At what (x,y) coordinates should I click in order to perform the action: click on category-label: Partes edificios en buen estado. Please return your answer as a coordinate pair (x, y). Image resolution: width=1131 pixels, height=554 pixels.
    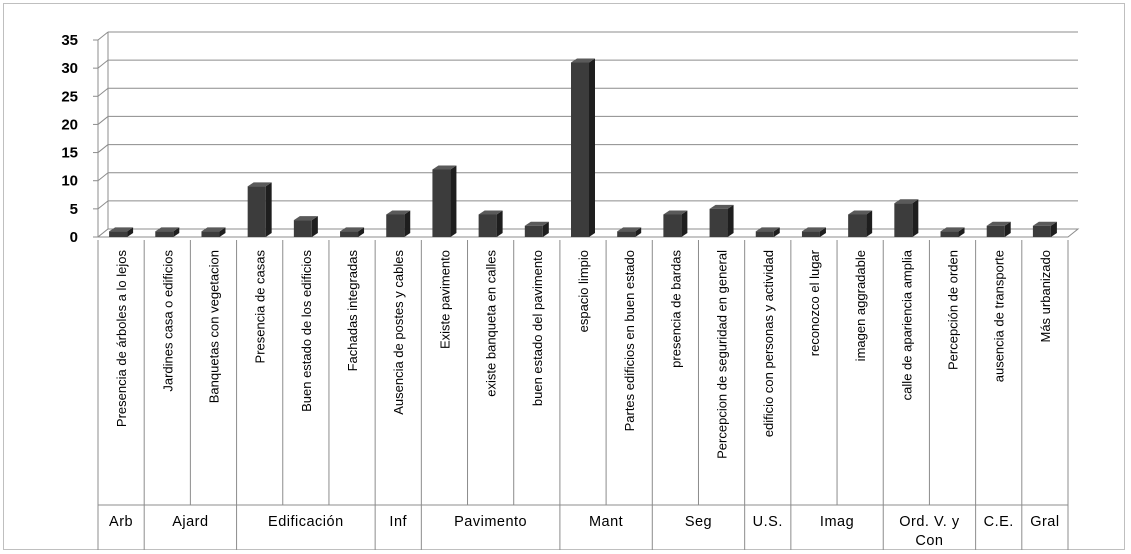
    Looking at the image, I should click on (629, 340).